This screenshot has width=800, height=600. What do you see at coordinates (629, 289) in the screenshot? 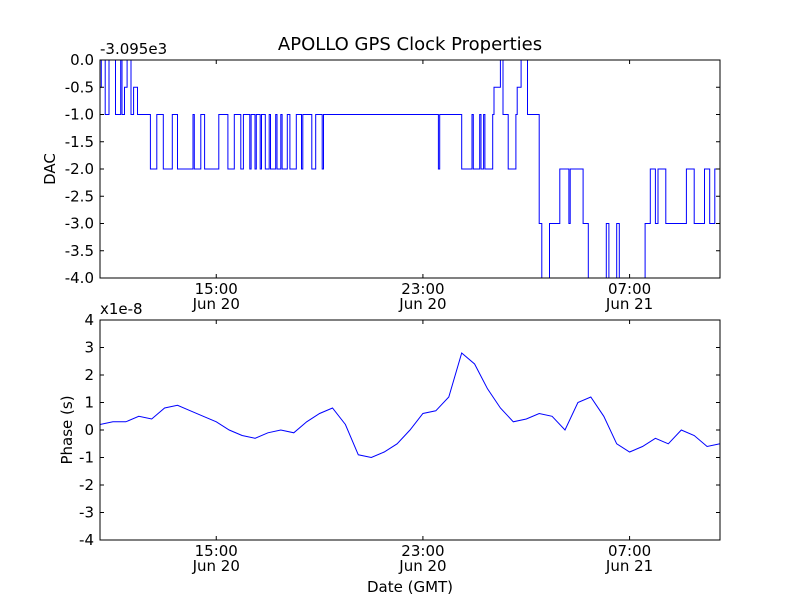
I see `dac-xtick-time-label: 07:00` at bounding box center [629, 289].